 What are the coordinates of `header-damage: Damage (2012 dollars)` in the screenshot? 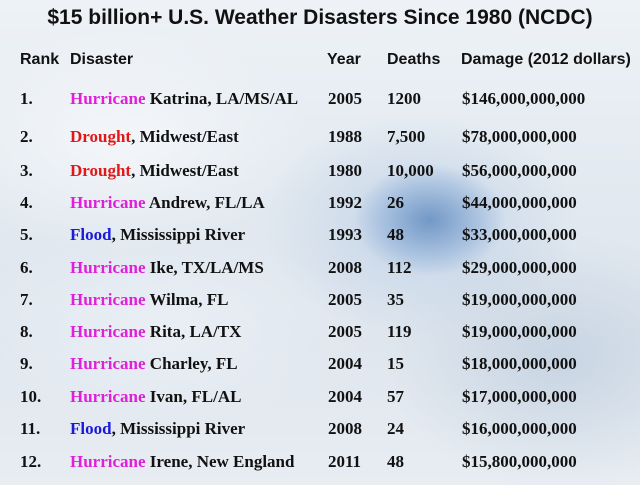 It's located at (546, 59).